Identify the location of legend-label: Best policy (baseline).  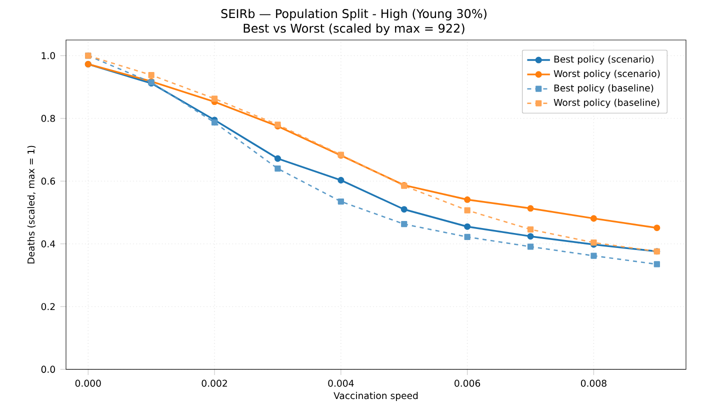
(604, 89).